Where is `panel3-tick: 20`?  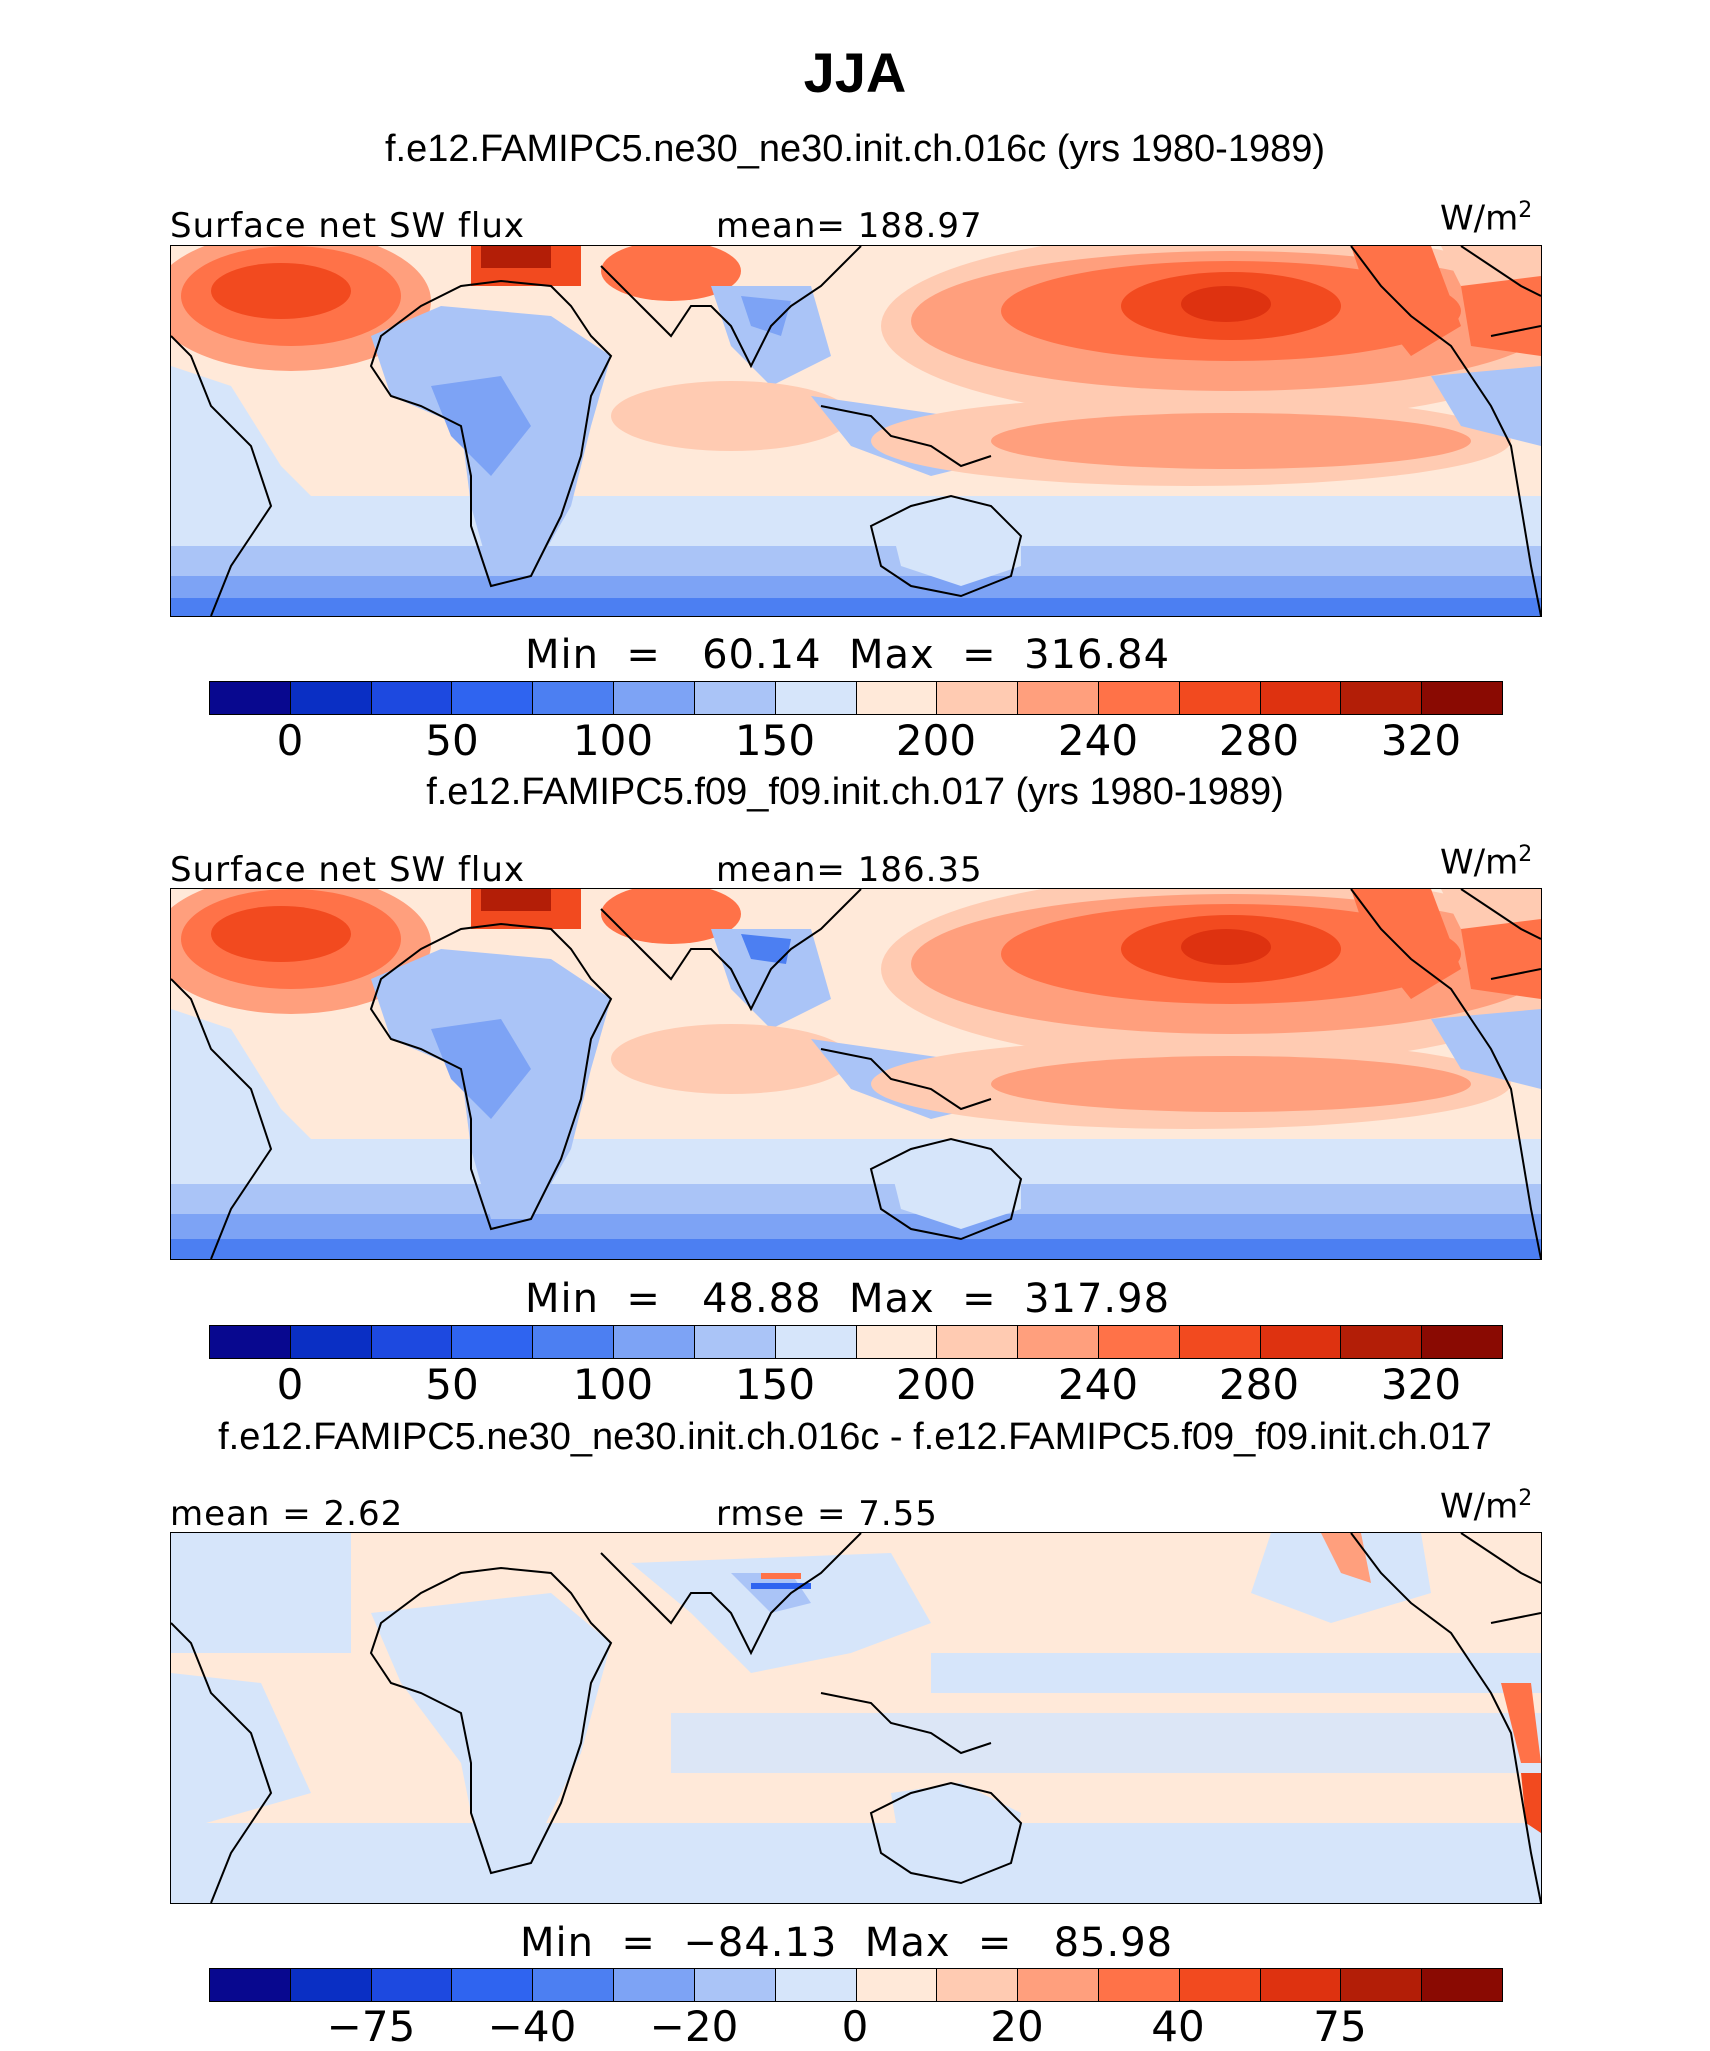 panel3-tick: 20 is located at coordinates (1017, 2026).